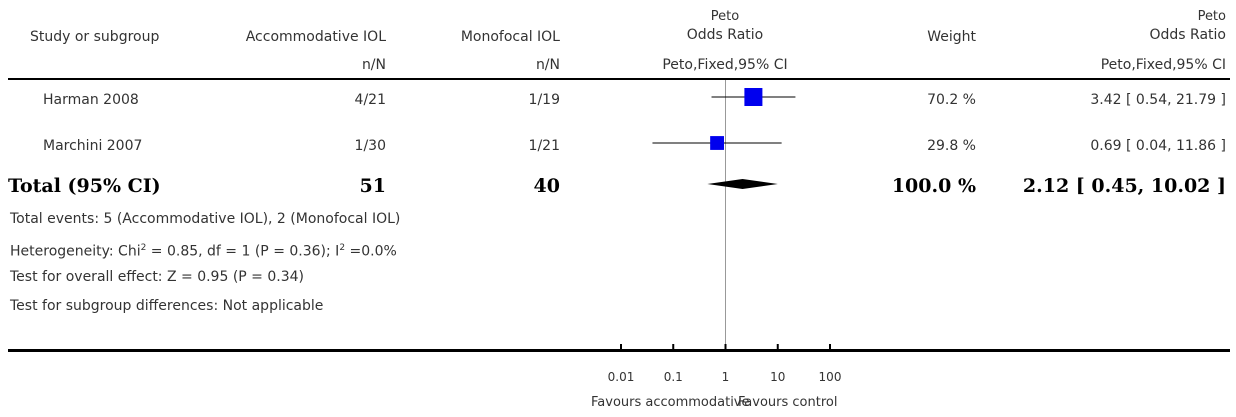  I want to click on axis-tick-label: 1, so click(726, 377).